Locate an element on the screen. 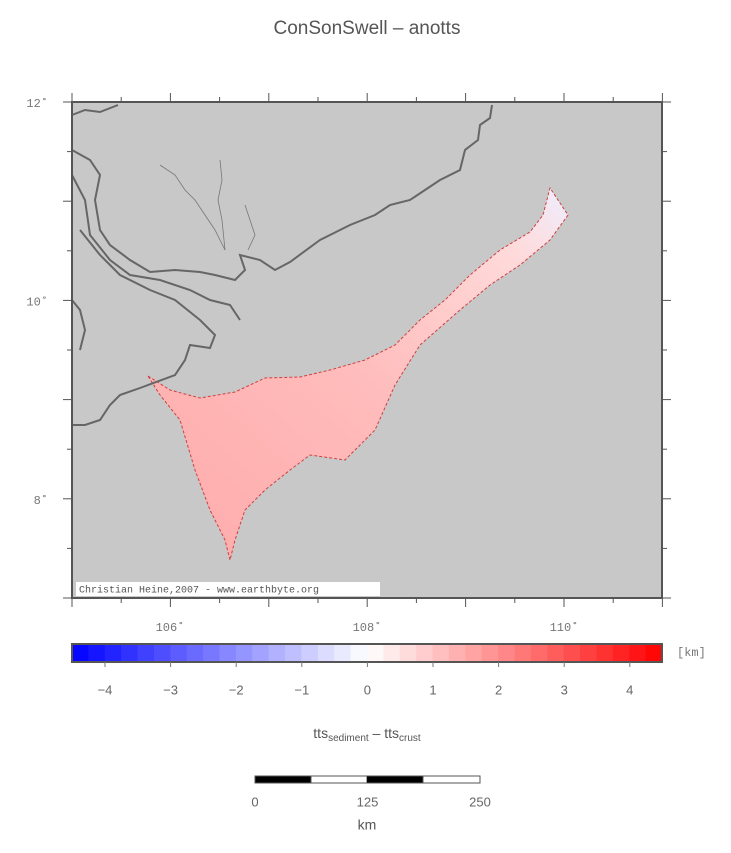 The width and height of the screenshot is (731, 853). scalebar-tick-label: 0 is located at coordinates (254, 801).